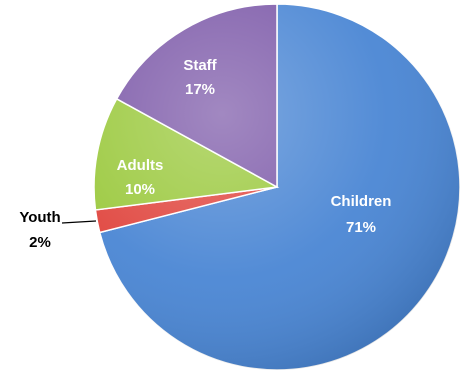 This screenshot has height=375, width=466. What do you see at coordinates (200, 65) in the screenshot?
I see `staff-label: Staff` at bounding box center [200, 65].